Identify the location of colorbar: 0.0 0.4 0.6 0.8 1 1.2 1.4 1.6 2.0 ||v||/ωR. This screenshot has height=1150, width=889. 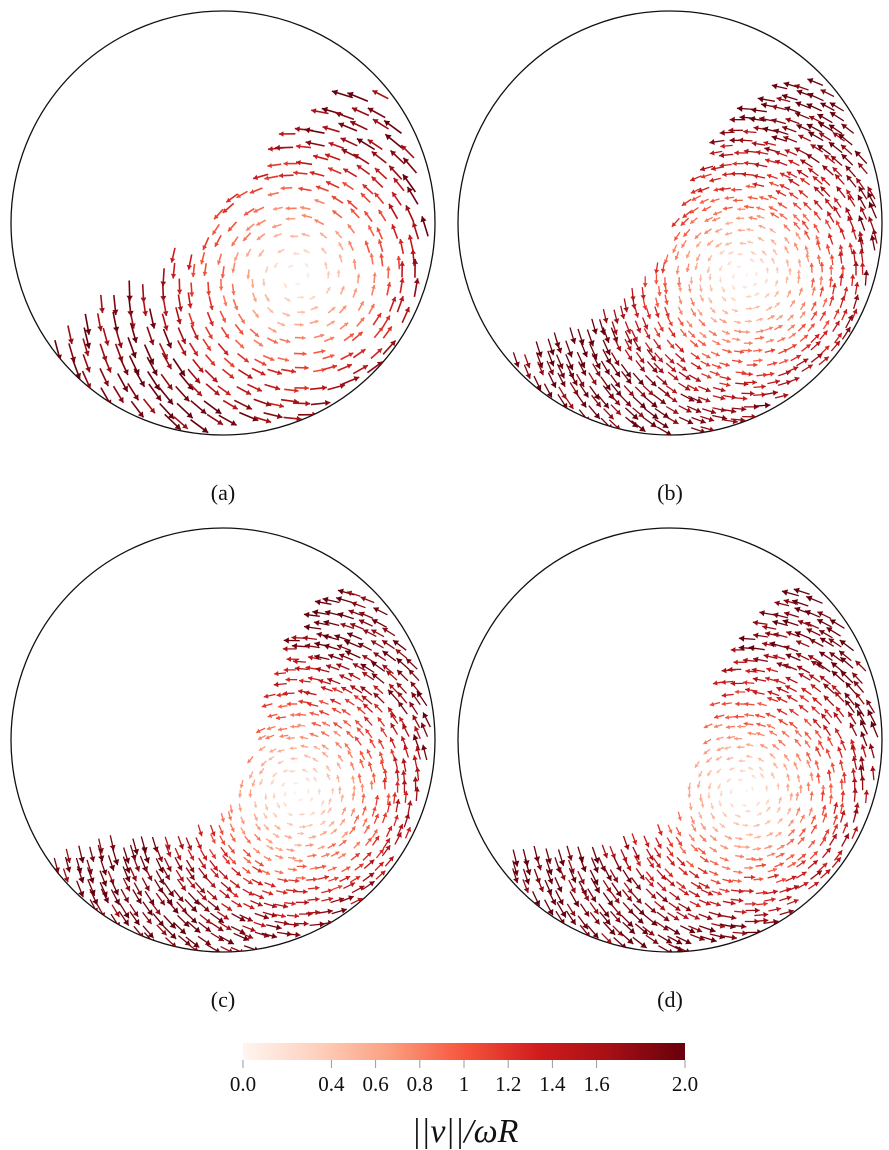
(464, 1096).